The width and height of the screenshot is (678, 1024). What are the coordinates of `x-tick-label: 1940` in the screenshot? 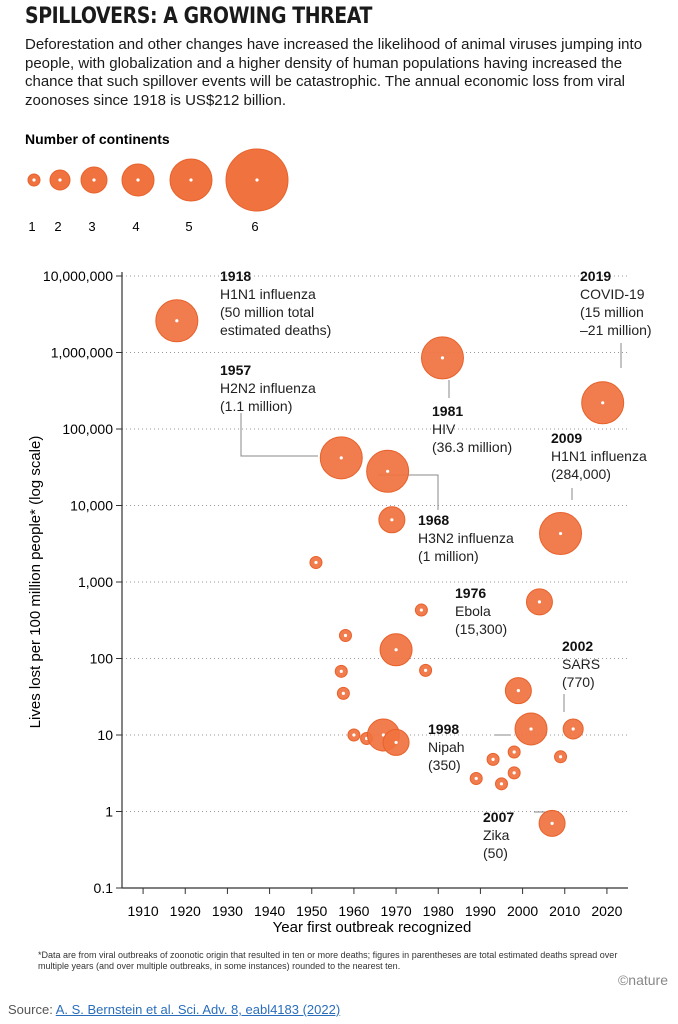 It's located at (269, 911).